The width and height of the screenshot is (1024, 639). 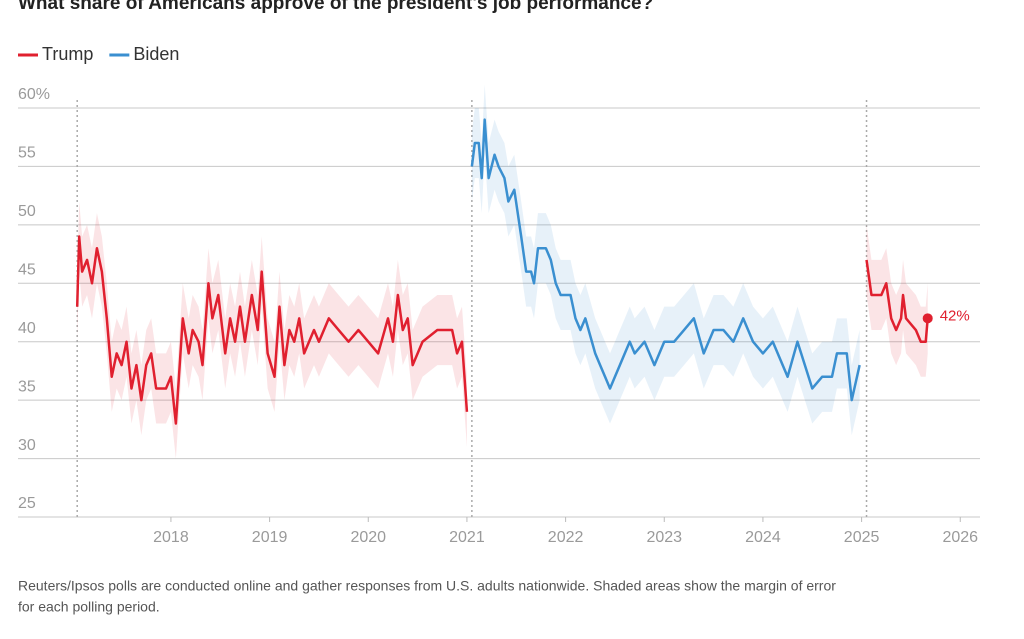 I want to click on x-tick-label: 2018, so click(x=171, y=537).